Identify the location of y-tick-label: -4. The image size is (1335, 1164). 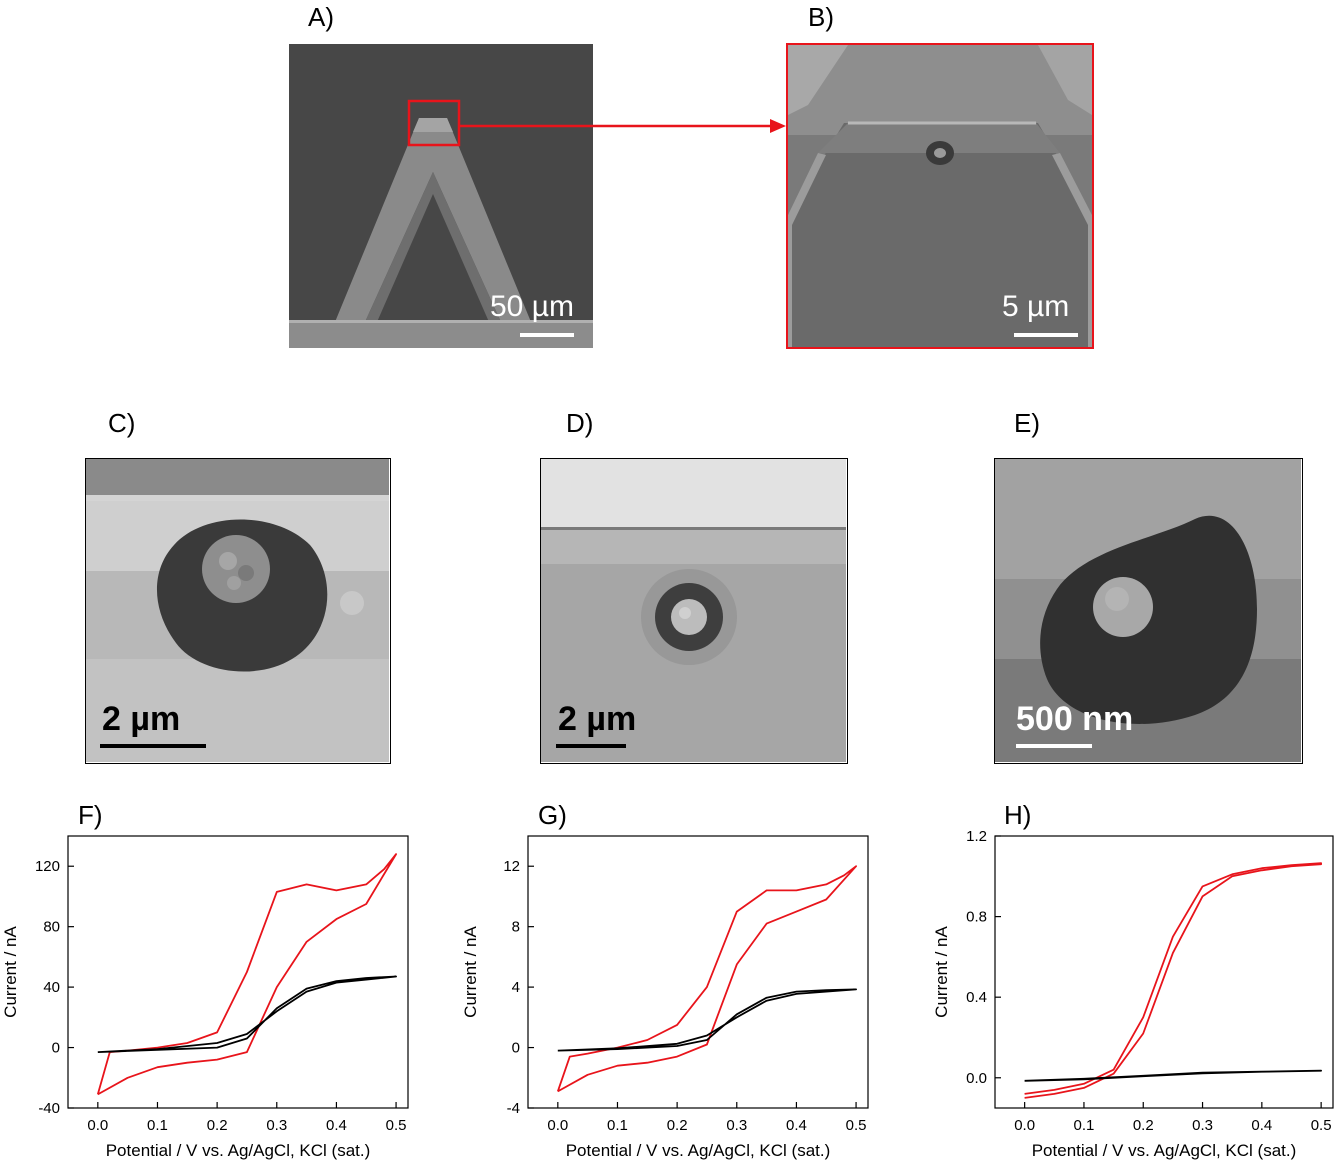
(513, 1108).